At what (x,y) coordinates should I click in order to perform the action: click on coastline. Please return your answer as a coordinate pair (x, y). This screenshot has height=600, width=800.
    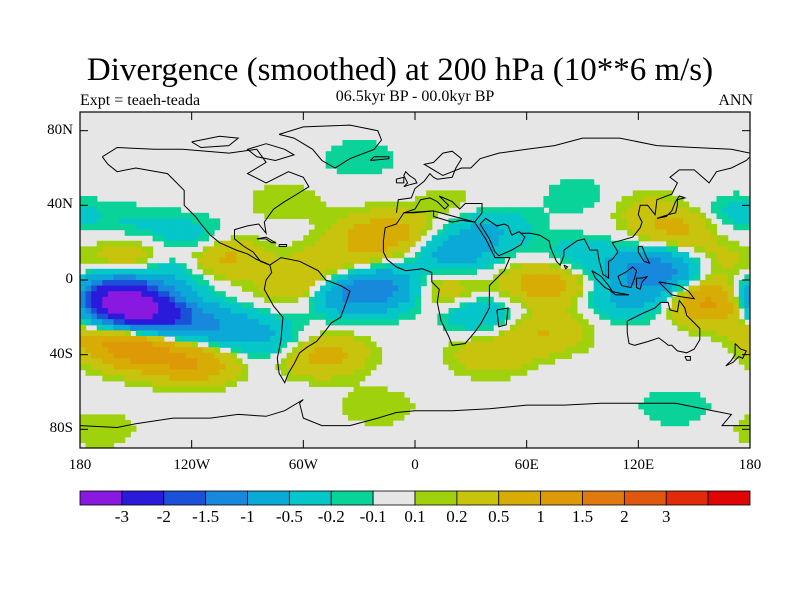
    Looking at the image, I should click on (572, 175).